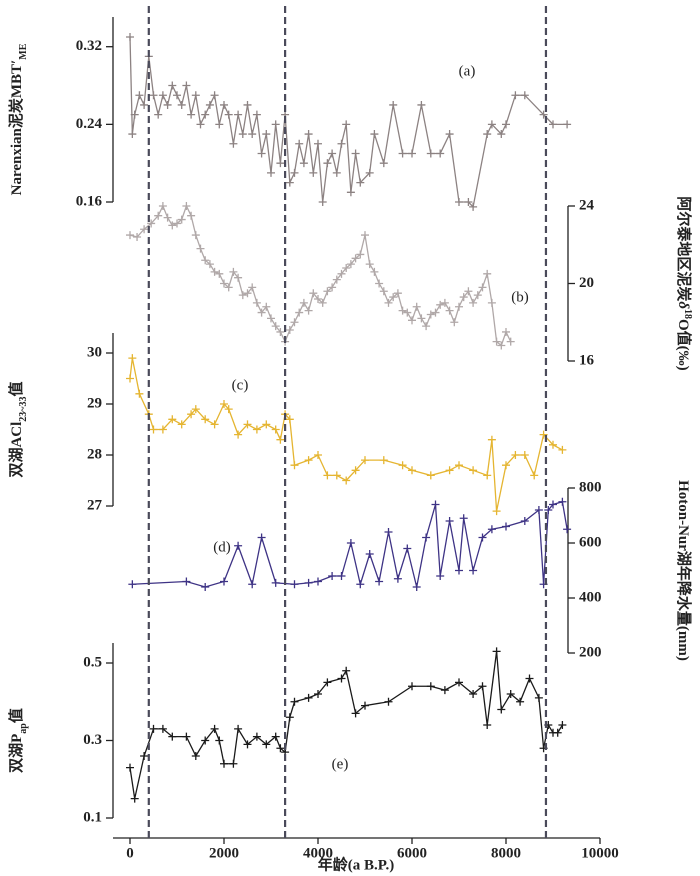 The image size is (700, 876). I want to click on y-axis-label-part: 值, so click(16, 715).